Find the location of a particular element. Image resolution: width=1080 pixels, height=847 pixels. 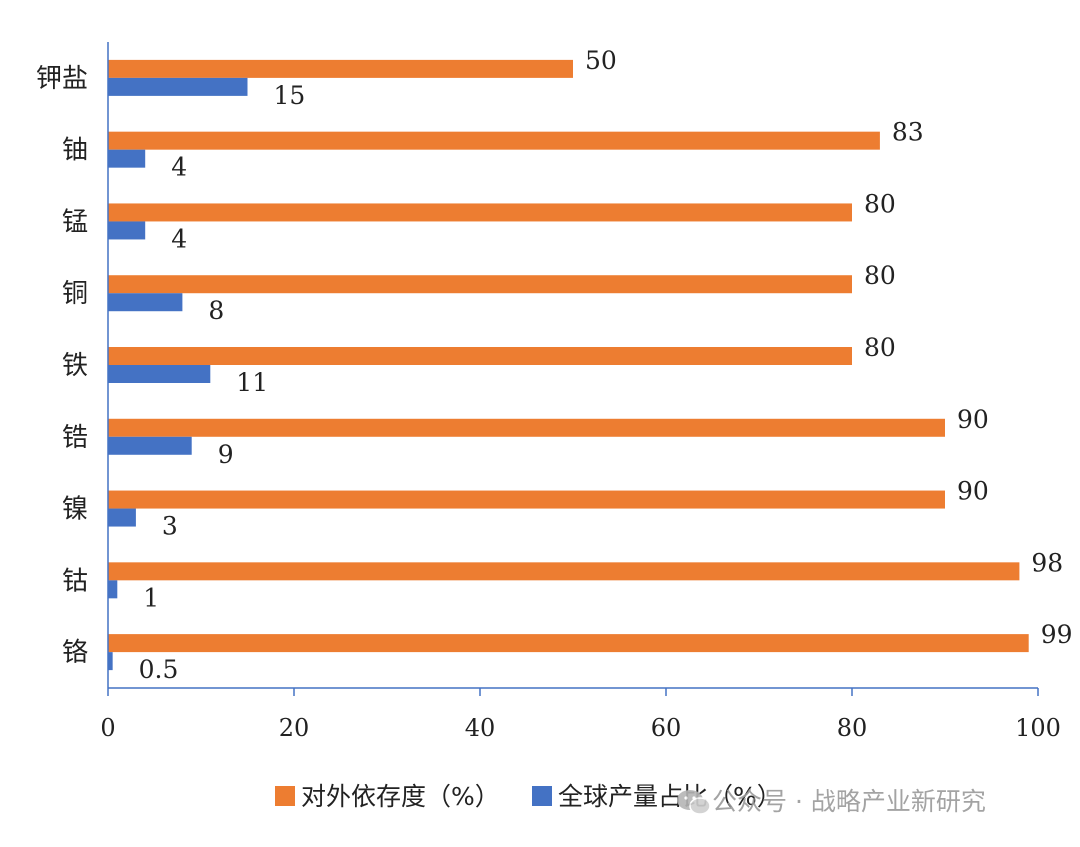

category-label: 锆 is located at coordinates (75, 438).